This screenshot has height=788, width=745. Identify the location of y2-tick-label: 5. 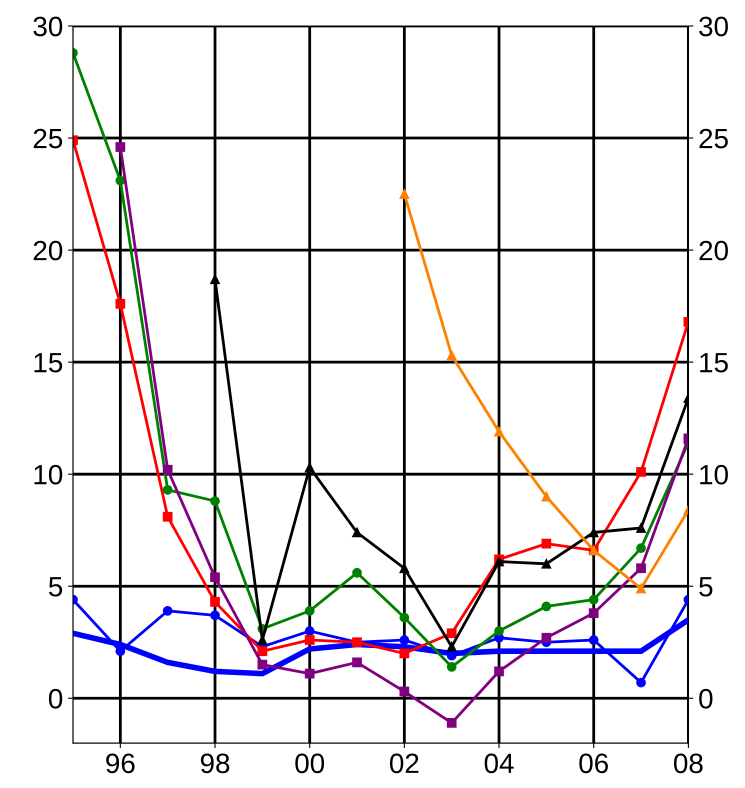
(705, 587).